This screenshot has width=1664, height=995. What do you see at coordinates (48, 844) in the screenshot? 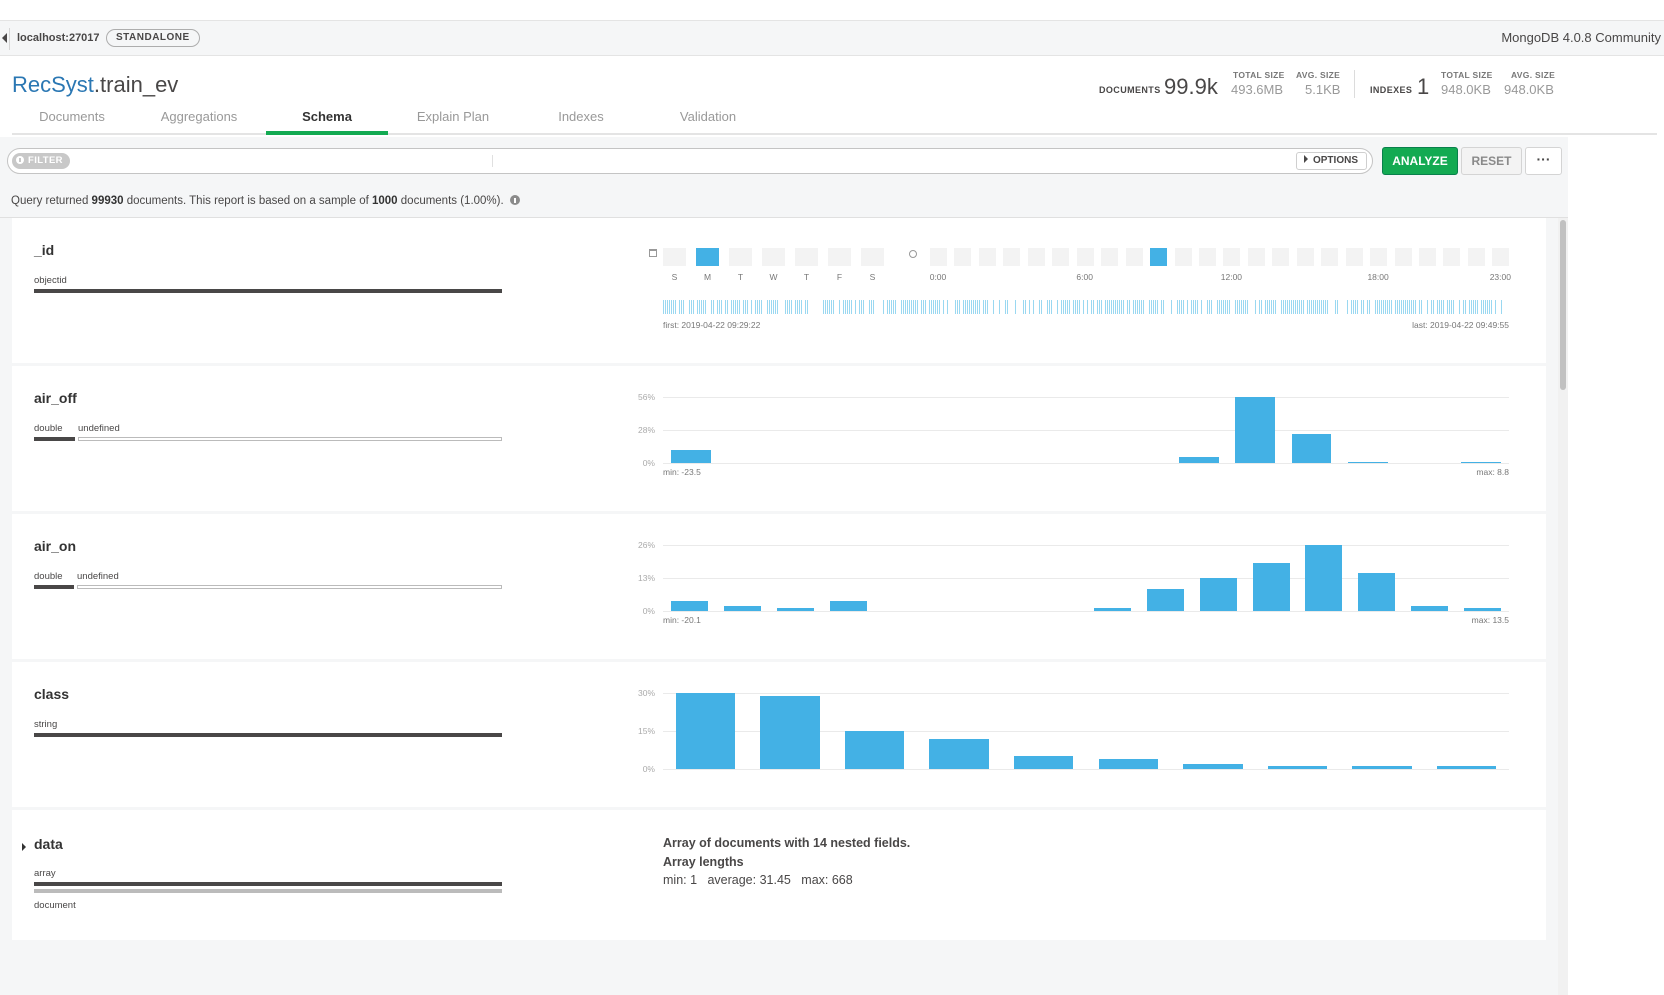
I see `field-name: data` at bounding box center [48, 844].